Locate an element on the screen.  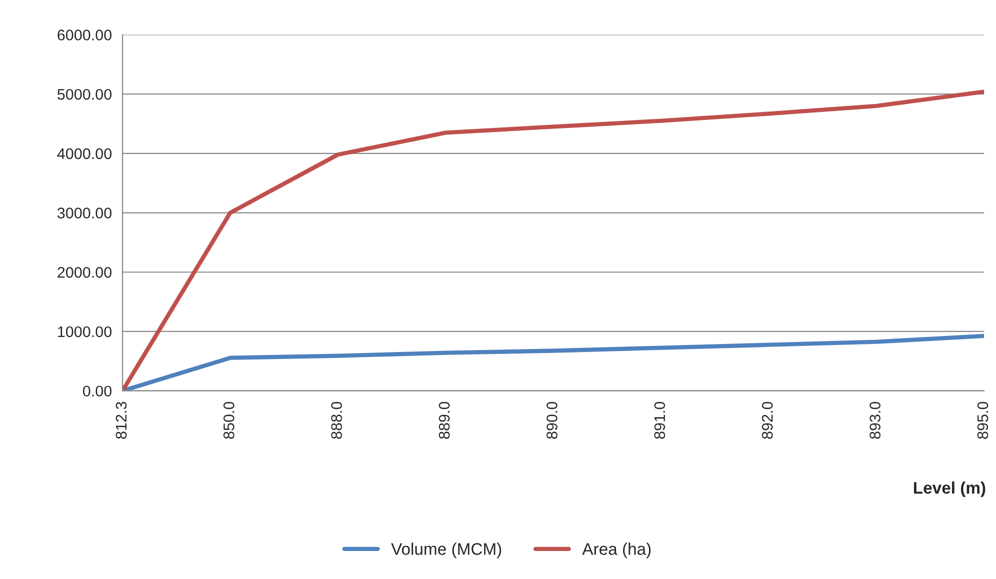
legend-label: Volume (MCM) is located at coordinates (446, 550).